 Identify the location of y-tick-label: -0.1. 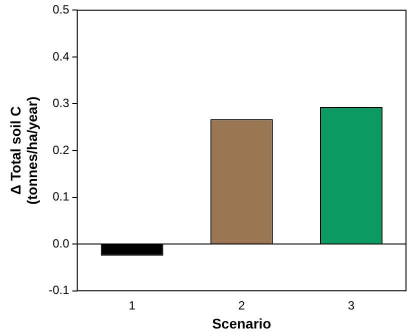
(59, 290).